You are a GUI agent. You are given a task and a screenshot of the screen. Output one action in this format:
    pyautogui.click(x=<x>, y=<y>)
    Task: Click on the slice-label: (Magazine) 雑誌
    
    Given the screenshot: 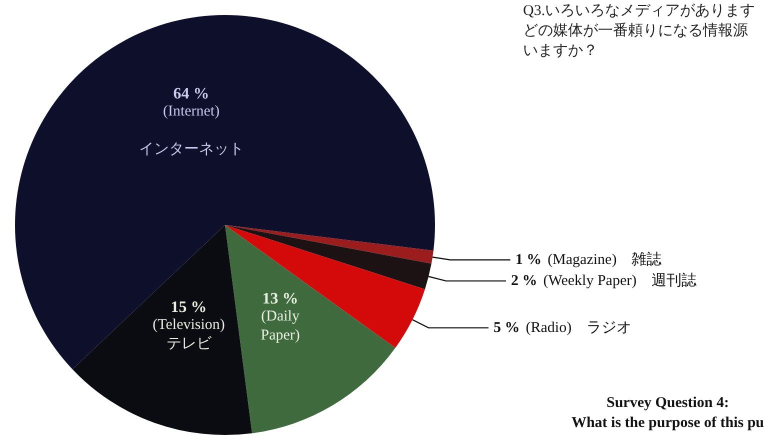 What is the action you would take?
    pyautogui.click(x=605, y=259)
    